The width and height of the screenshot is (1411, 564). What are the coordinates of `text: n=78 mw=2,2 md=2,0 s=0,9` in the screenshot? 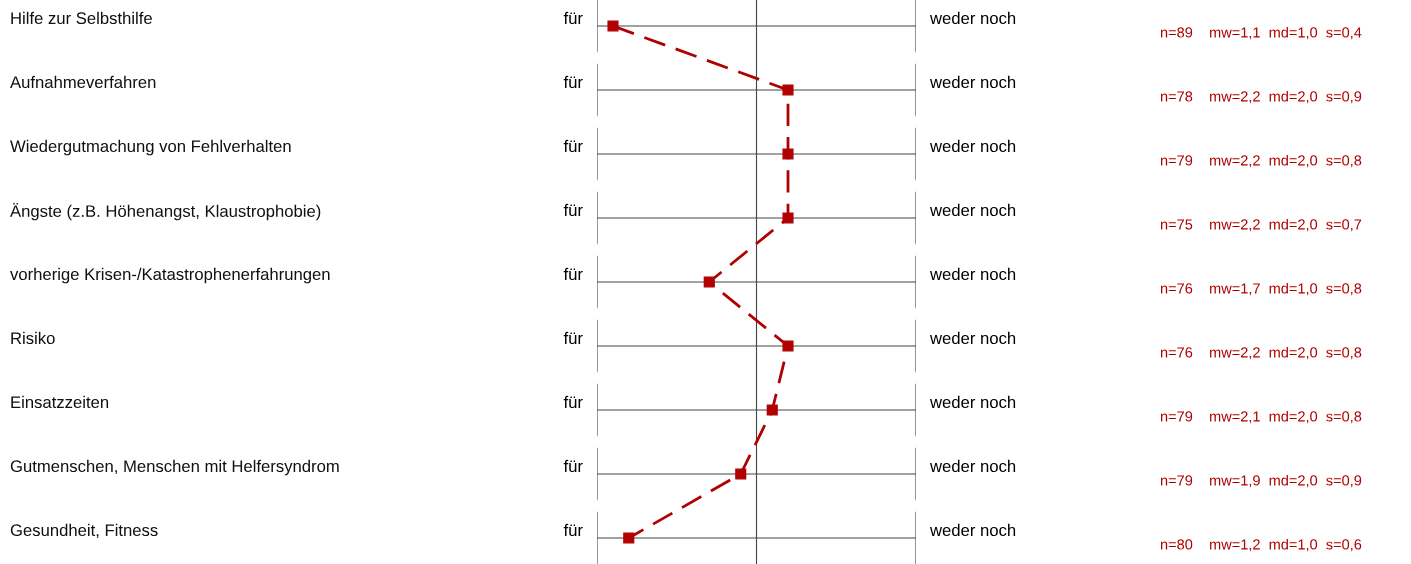 It's located at (1261, 97).